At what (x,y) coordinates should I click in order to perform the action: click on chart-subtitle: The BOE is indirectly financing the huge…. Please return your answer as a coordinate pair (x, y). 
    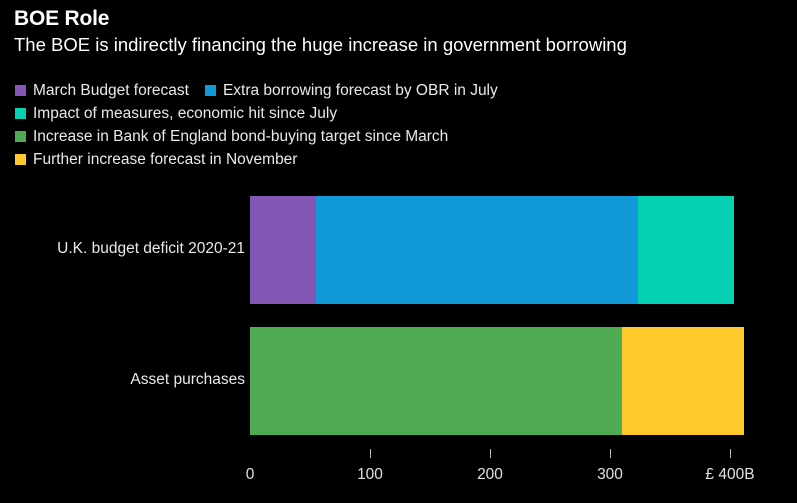
    Looking at the image, I should click on (320, 44).